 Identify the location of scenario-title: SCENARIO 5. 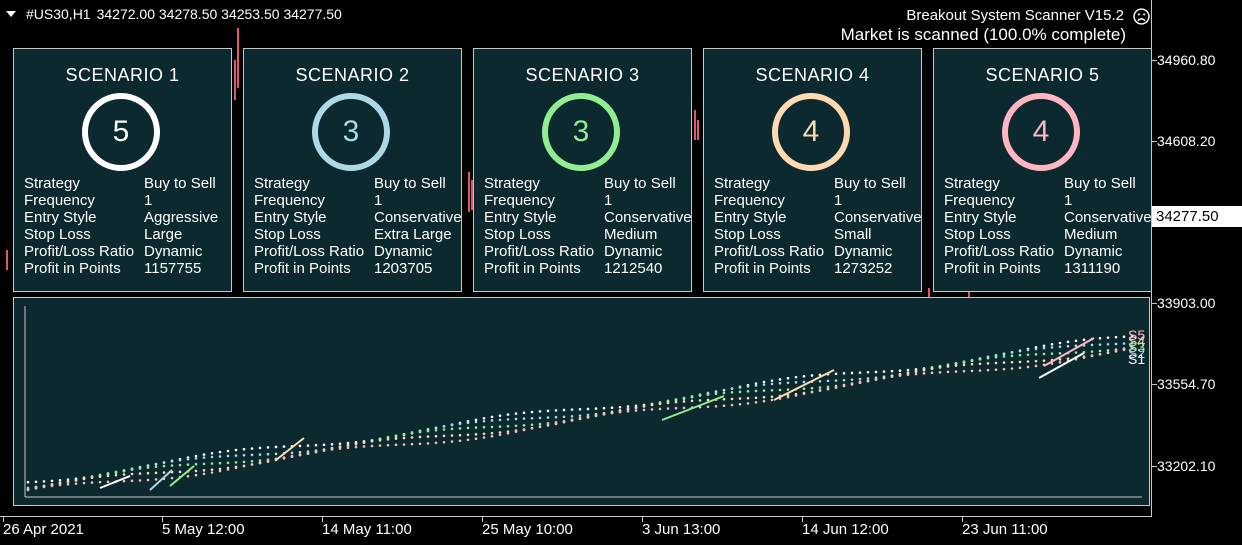
(1042, 75).